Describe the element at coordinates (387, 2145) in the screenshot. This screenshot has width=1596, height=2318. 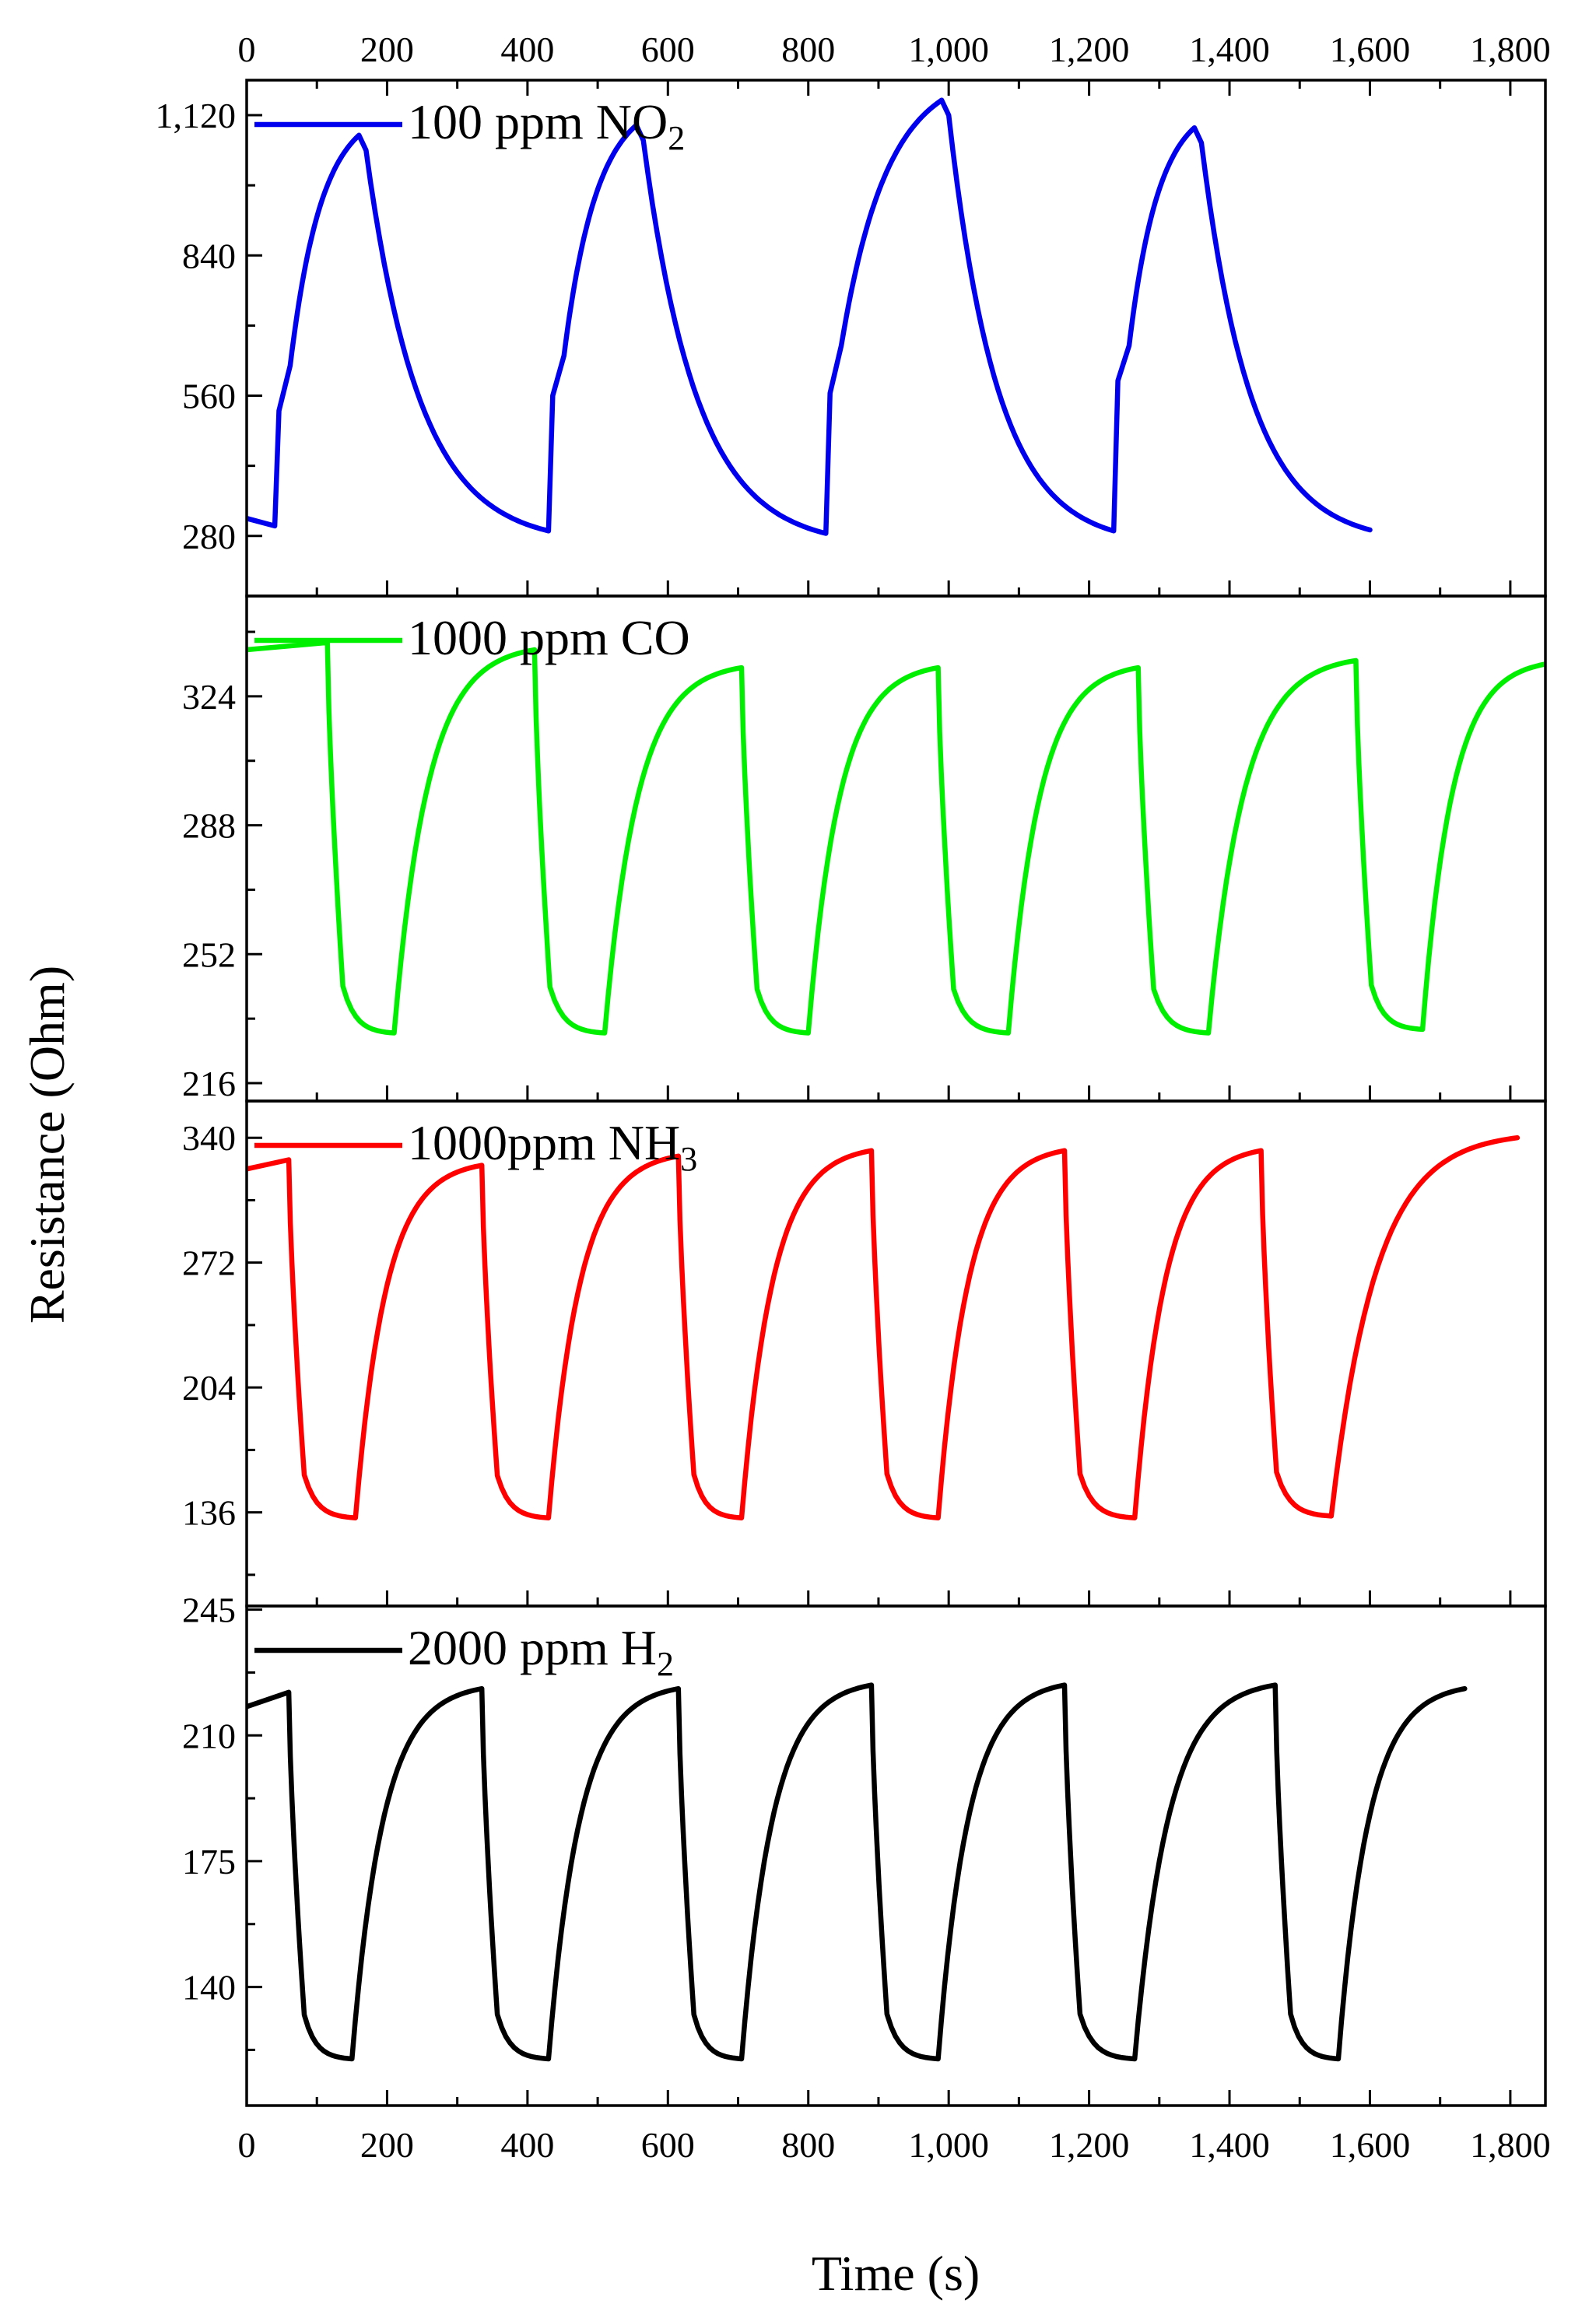
I see `x-tick-label: 200` at that location.